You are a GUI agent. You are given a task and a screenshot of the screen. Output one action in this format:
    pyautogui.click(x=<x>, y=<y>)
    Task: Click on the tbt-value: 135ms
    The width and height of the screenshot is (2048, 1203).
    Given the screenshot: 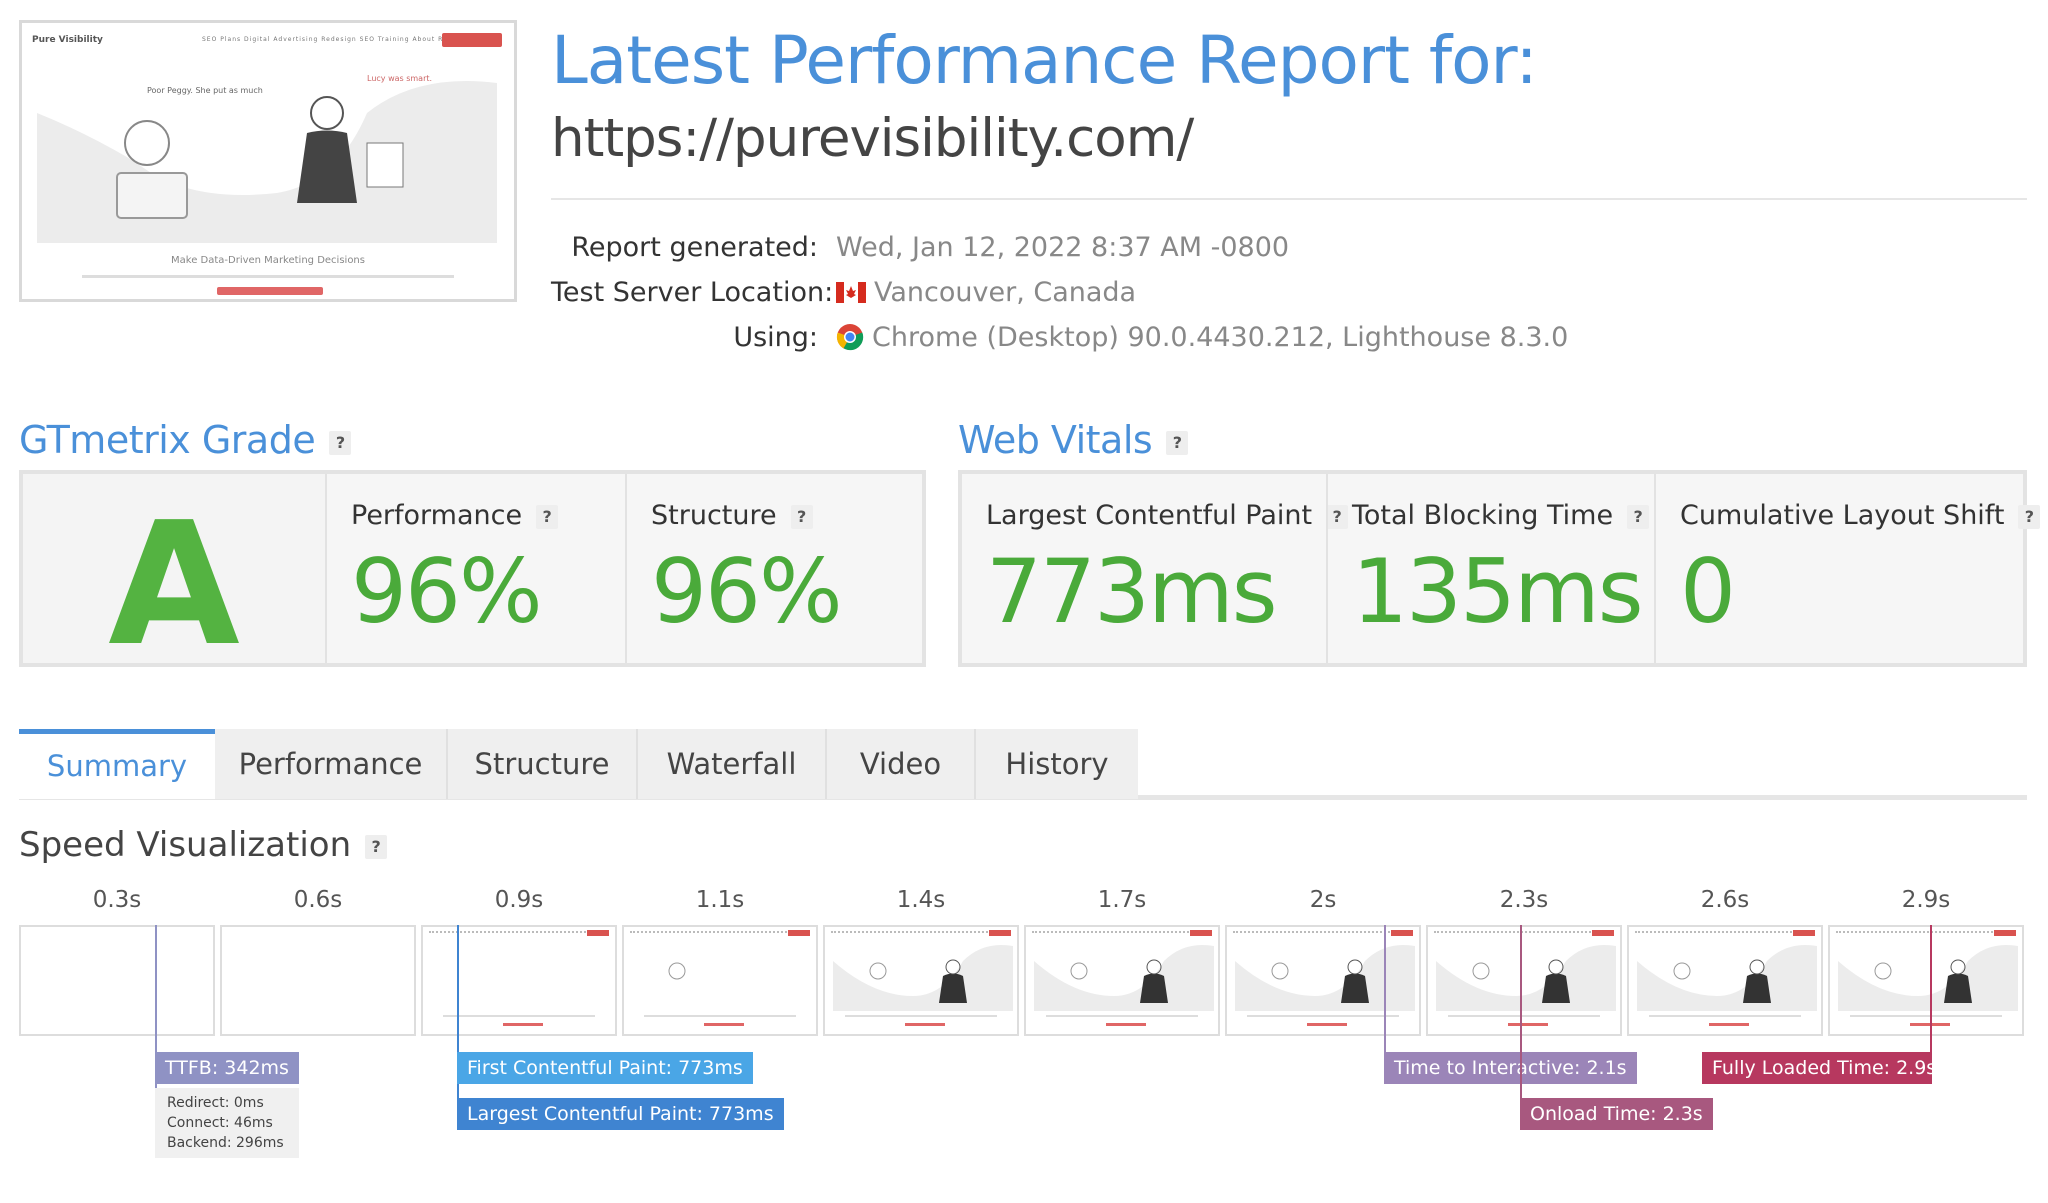 What is the action you would take?
    pyautogui.click(x=1498, y=591)
    